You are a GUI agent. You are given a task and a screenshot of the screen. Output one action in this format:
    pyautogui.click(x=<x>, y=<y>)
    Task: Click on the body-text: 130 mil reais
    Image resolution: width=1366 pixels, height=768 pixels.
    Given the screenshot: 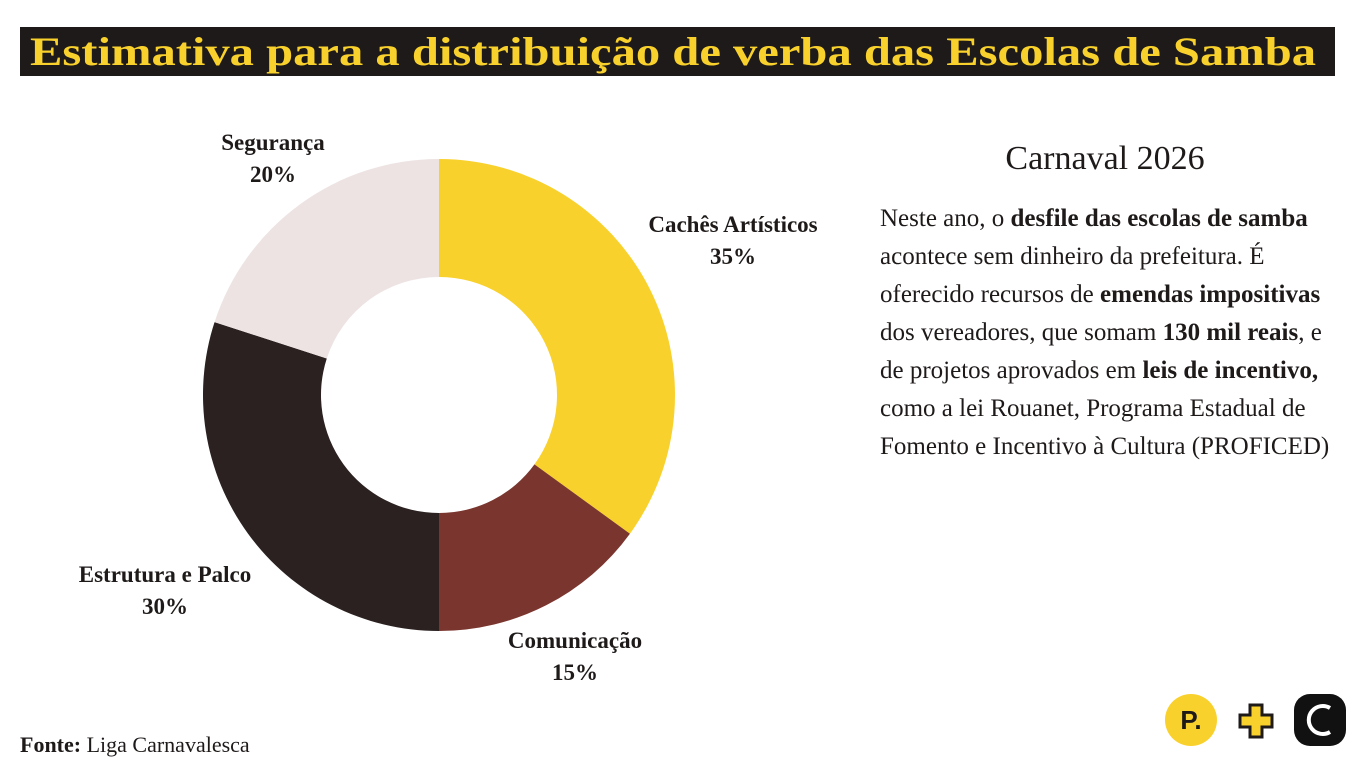 What is the action you would take?
    pyautogui.click(x=1230, y=332)
    